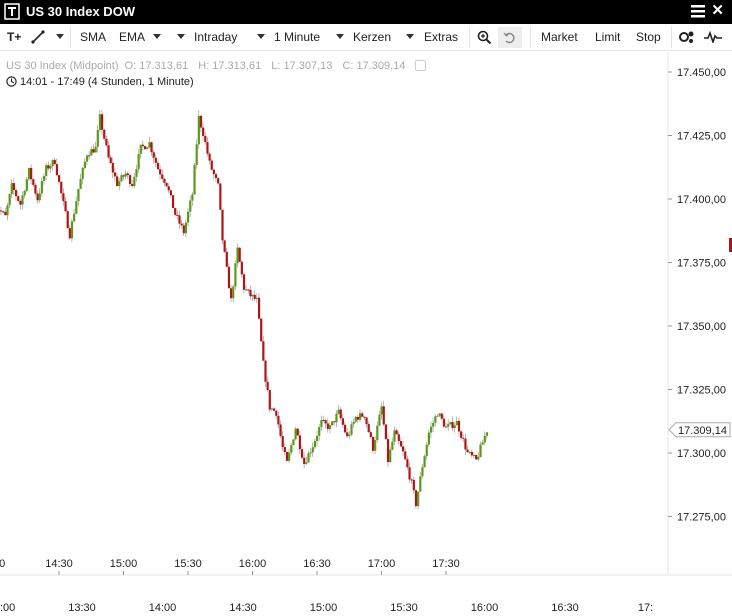  Describe the element at coordinates (713, 37) in the screenshot. I see `indicator-icon` at that location.